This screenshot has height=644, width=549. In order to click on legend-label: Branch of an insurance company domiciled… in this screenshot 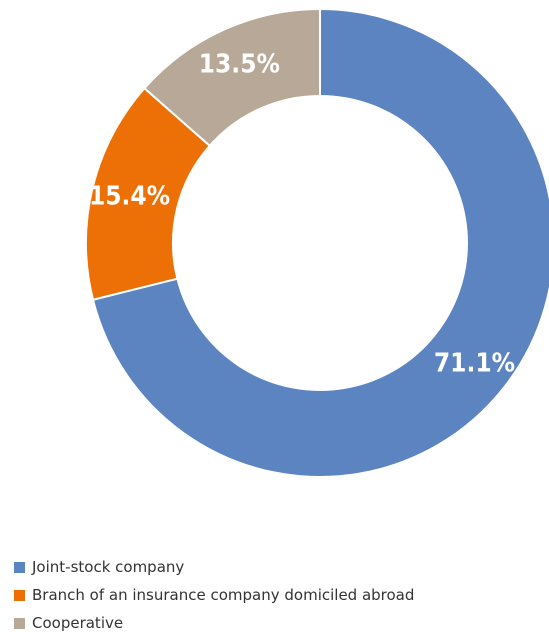, I will do `click(223, 595)`.